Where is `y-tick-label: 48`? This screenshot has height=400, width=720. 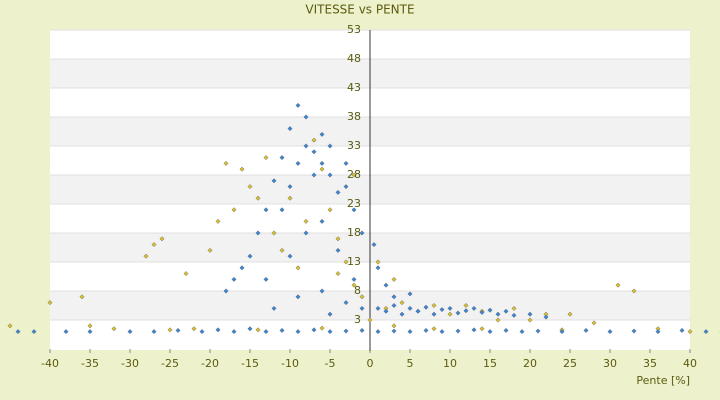
y-tick-label: 48 is located at coordinates (354, 58).